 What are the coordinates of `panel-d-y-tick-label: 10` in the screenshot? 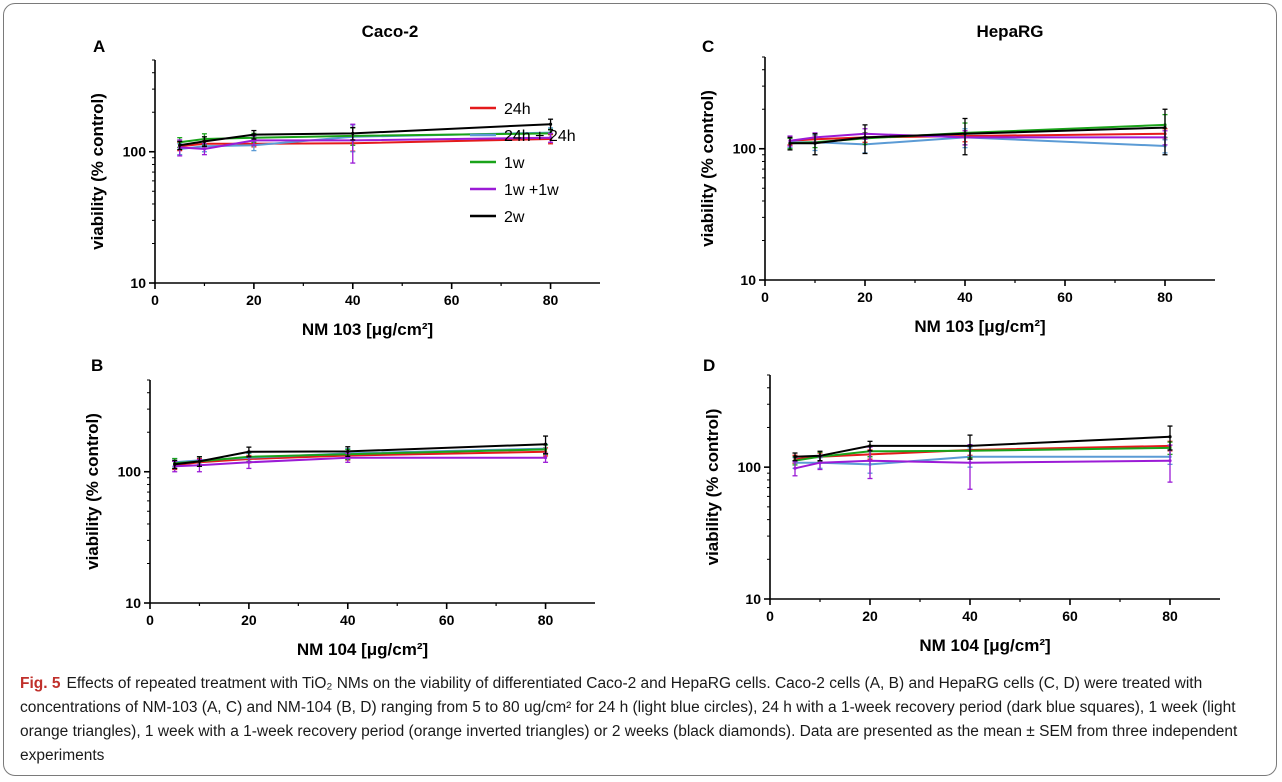 It's located at (753, 599).